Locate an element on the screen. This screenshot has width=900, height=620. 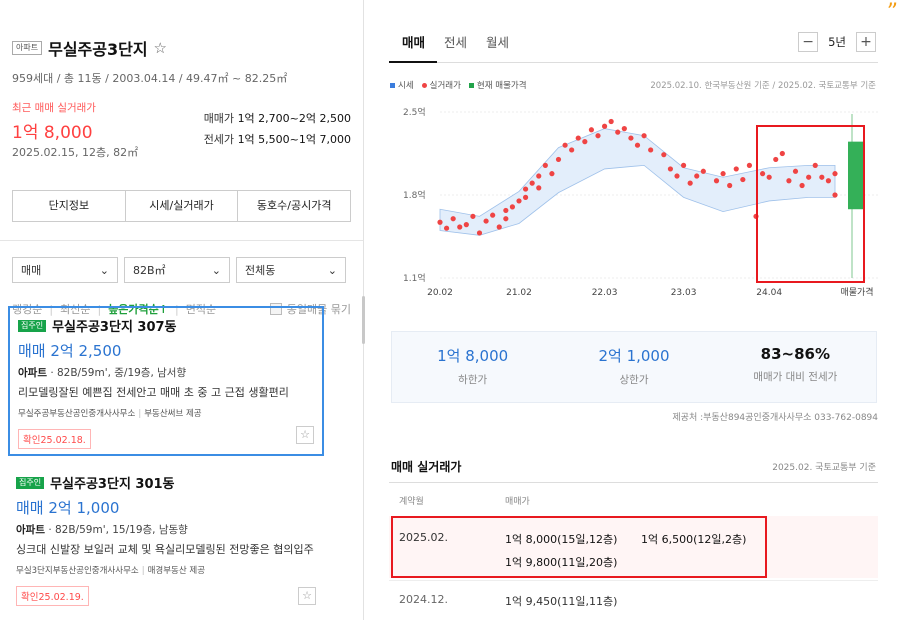
row-price: 1억 9,800(11일,20층) is located at coordinates (561, 562).